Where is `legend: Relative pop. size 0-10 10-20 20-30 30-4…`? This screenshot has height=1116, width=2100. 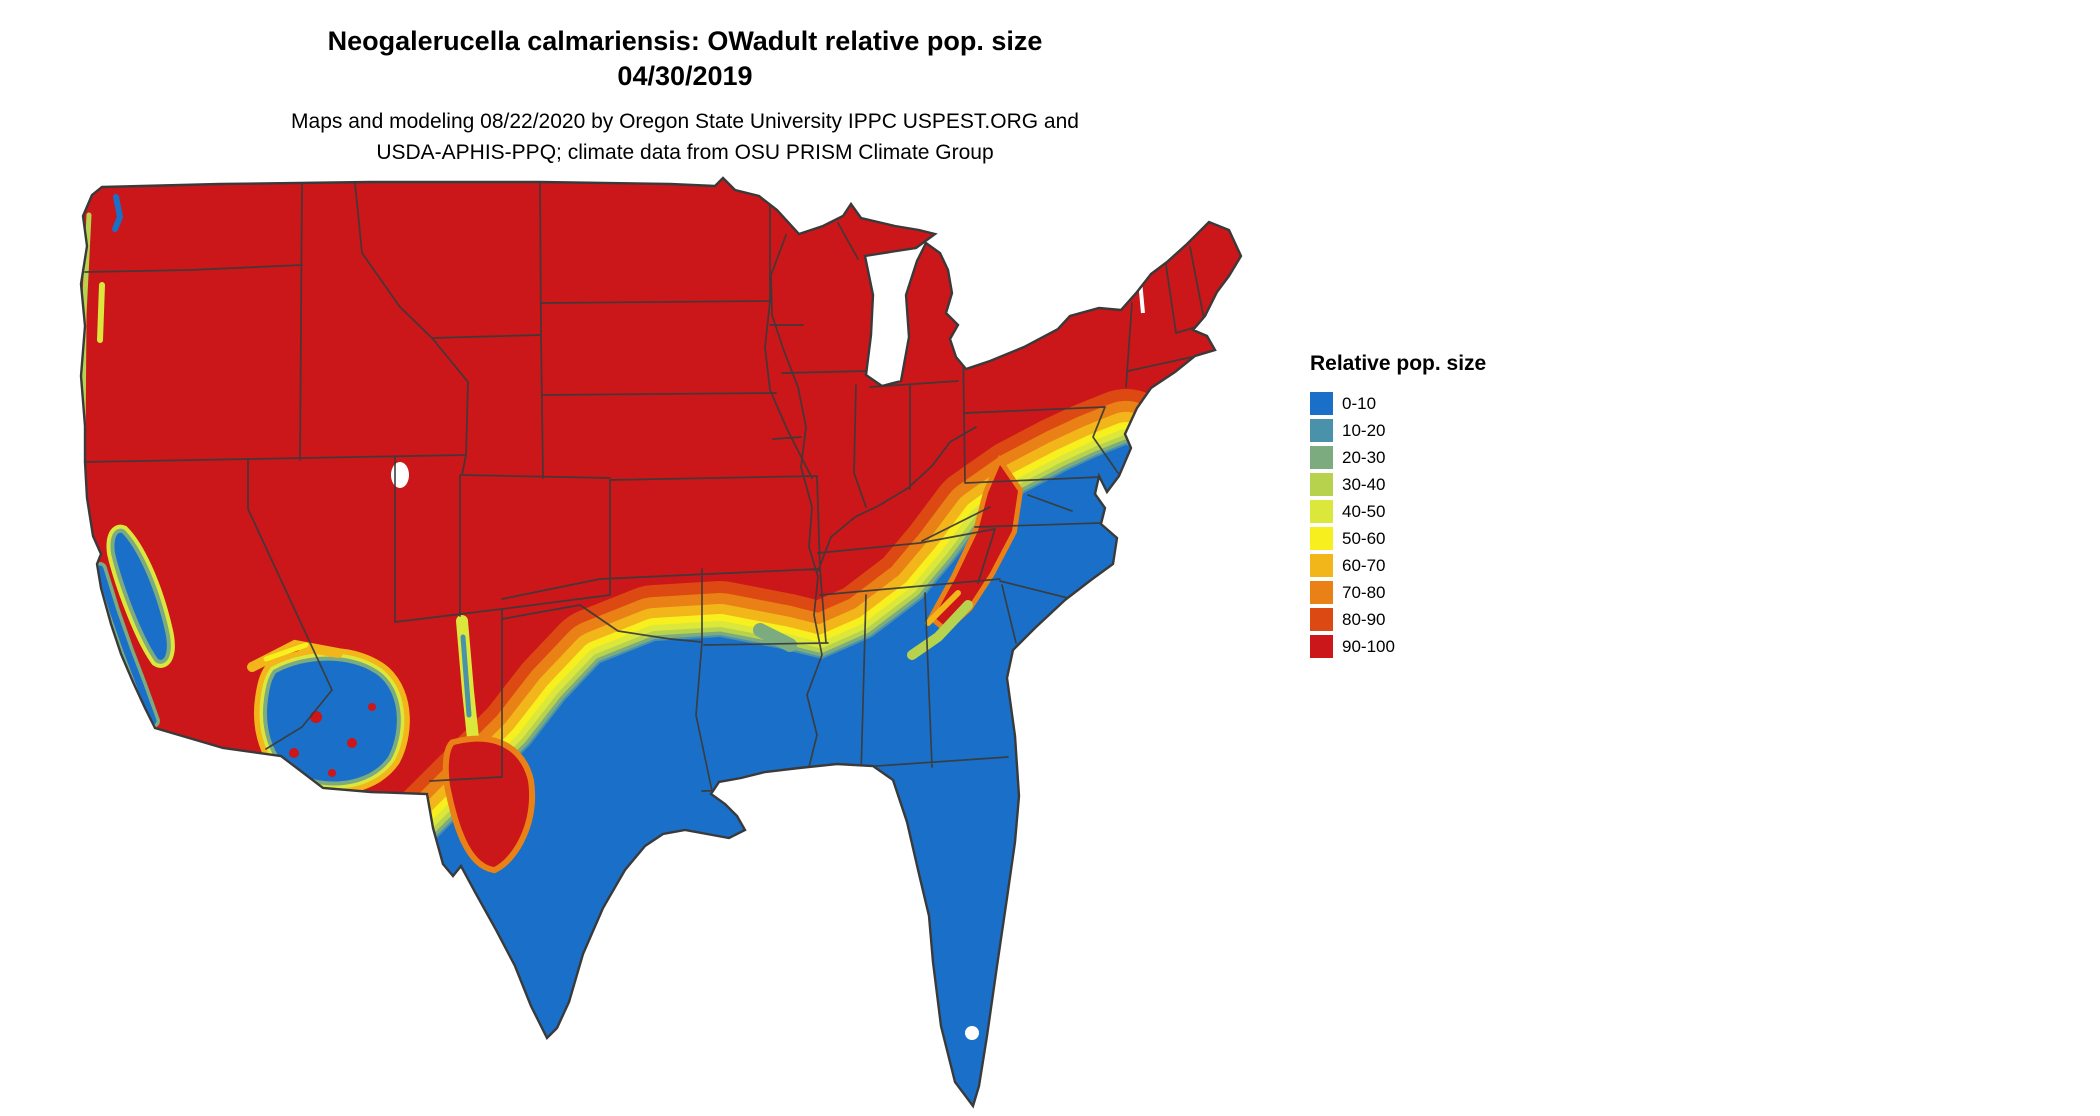 legend: Relative pop. size 0-10 10-20 20-30 30-4… is located at coordinates (1398, 506).